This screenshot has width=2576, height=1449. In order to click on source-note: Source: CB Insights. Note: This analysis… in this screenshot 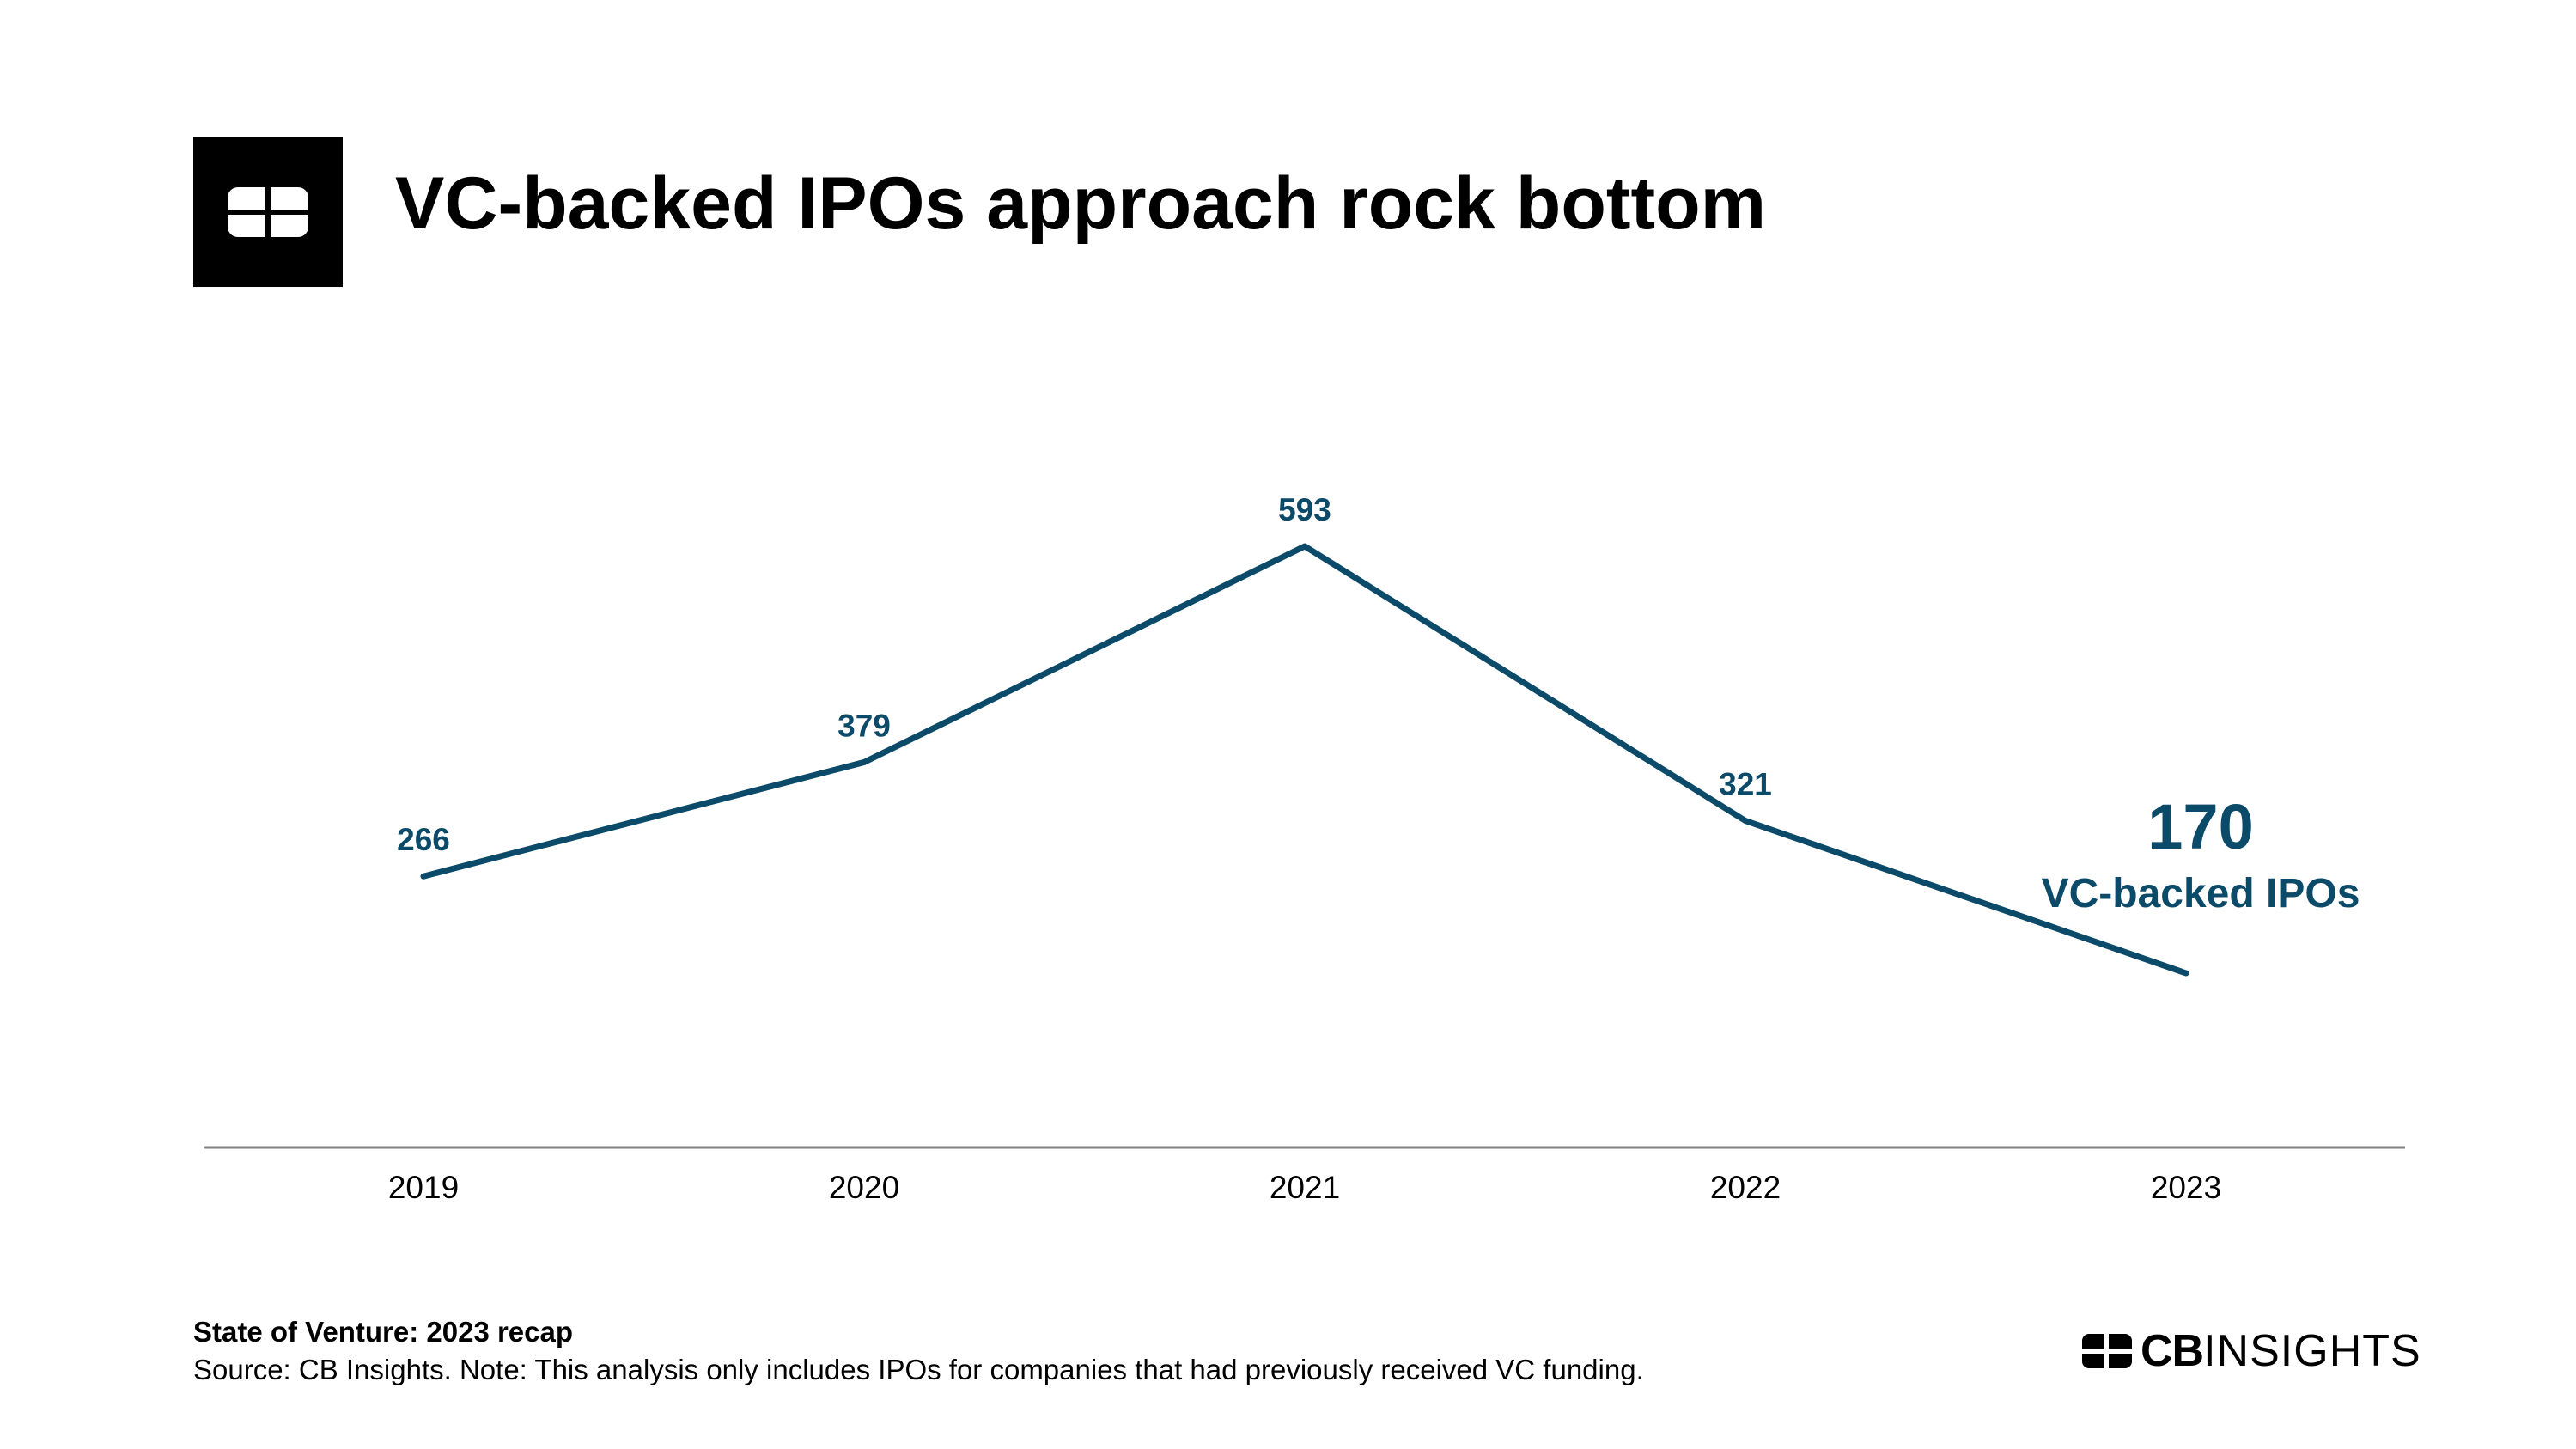, I will do `click(918, 1369)`.